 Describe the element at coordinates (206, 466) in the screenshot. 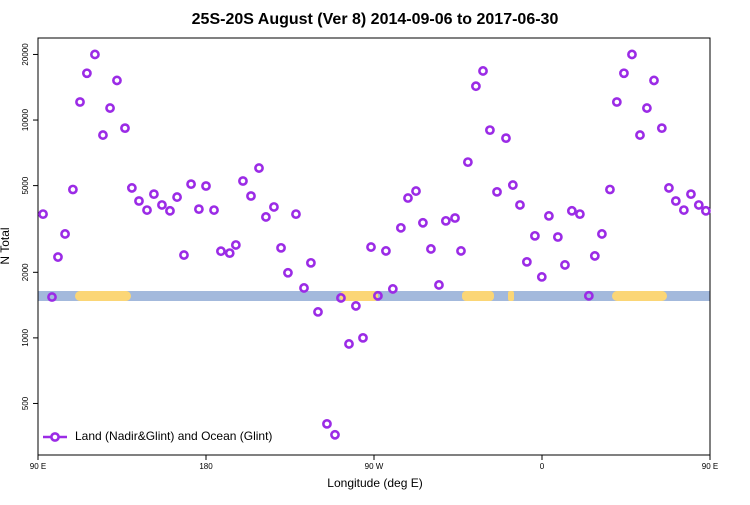

I see `x-tick-label: 180` at that location.